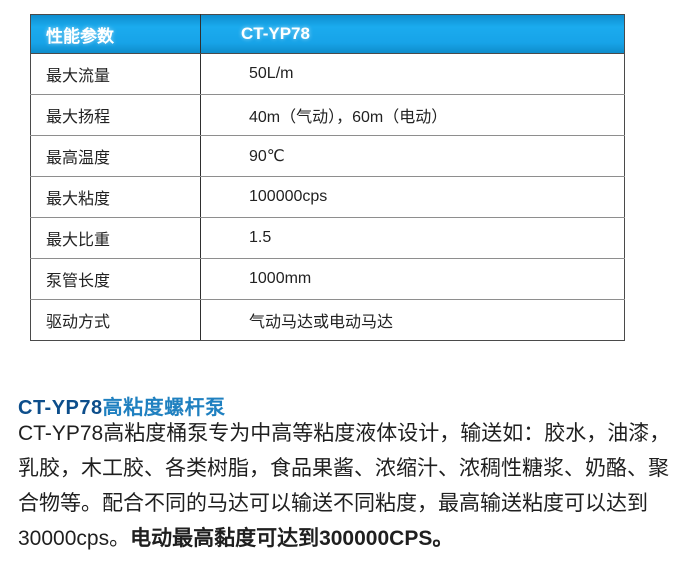  Describe the element at coordinates (60, 407) in the screenshot. I see `product-title-model: CT-YP78` at that location.